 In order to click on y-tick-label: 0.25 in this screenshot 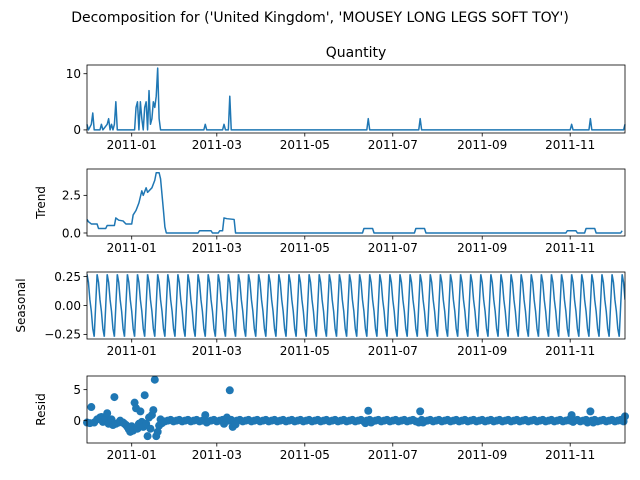, I will do `click(67, 277)`.